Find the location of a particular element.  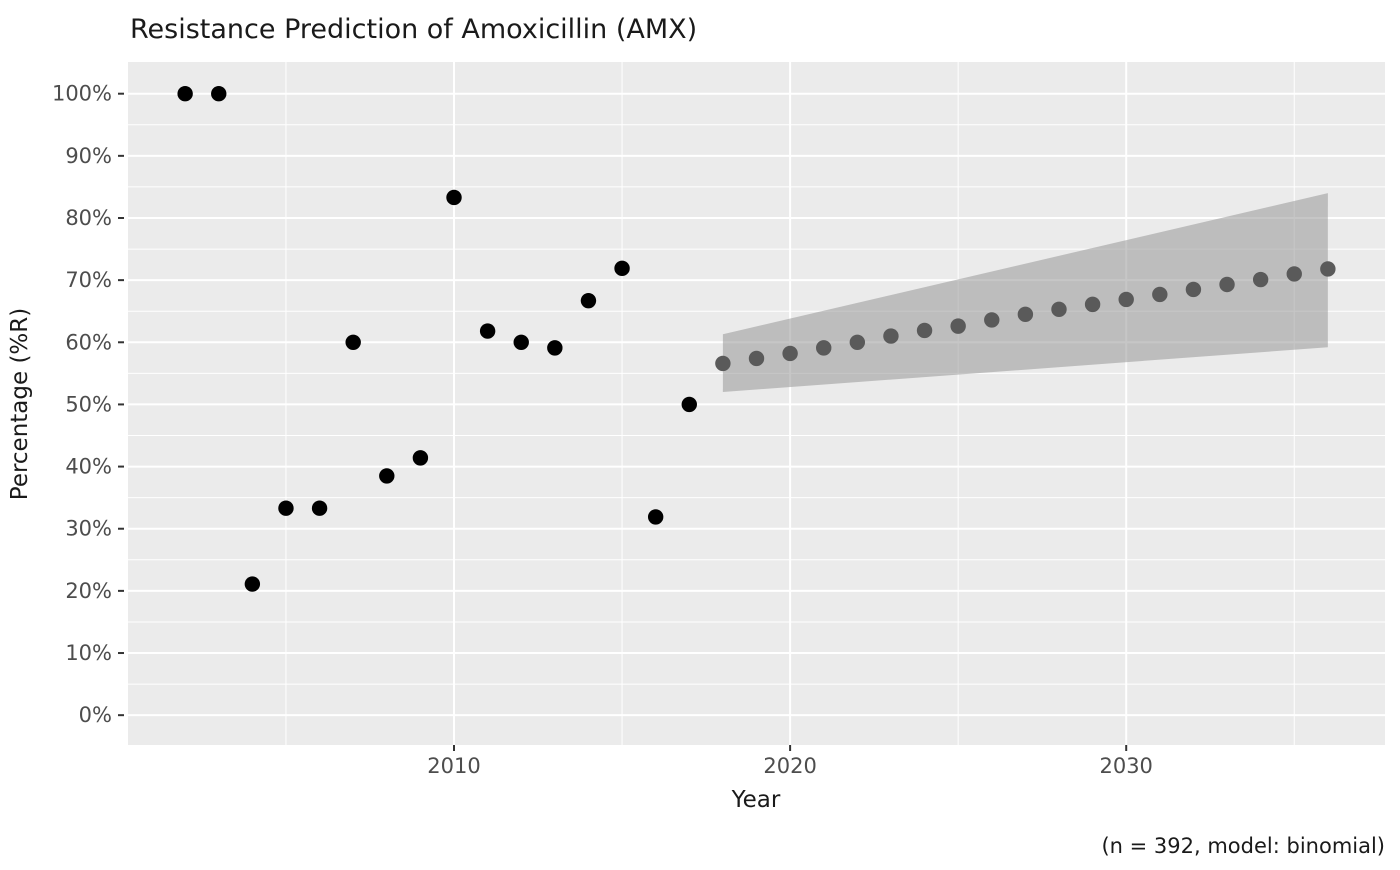

y-tick-label: 90% is located at coordinates (88, 156).